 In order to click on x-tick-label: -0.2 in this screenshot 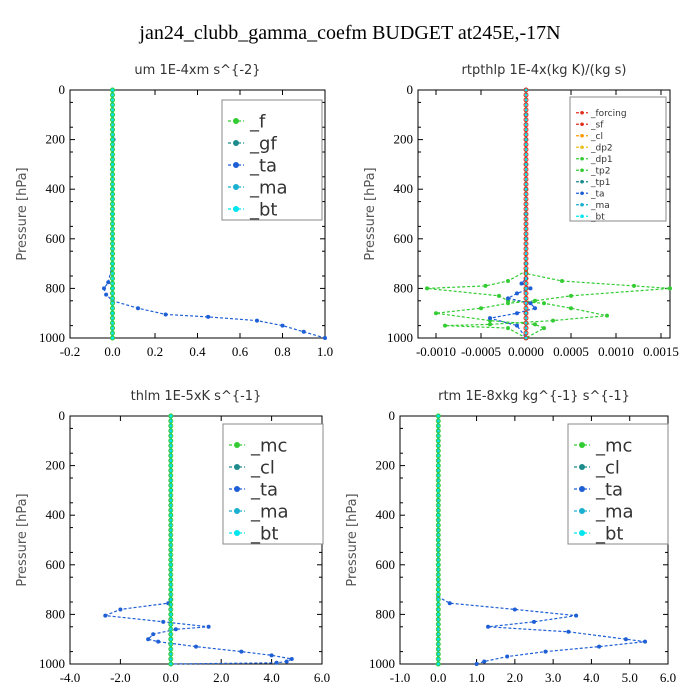, I will do `click(70, 351)`.